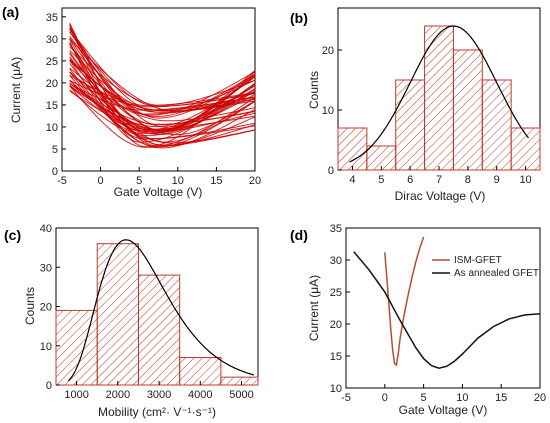  What do you see at coordinates (62, 181) in the screenshot?
I see `x-tick-label: -5` at bounding box center [62, 181].